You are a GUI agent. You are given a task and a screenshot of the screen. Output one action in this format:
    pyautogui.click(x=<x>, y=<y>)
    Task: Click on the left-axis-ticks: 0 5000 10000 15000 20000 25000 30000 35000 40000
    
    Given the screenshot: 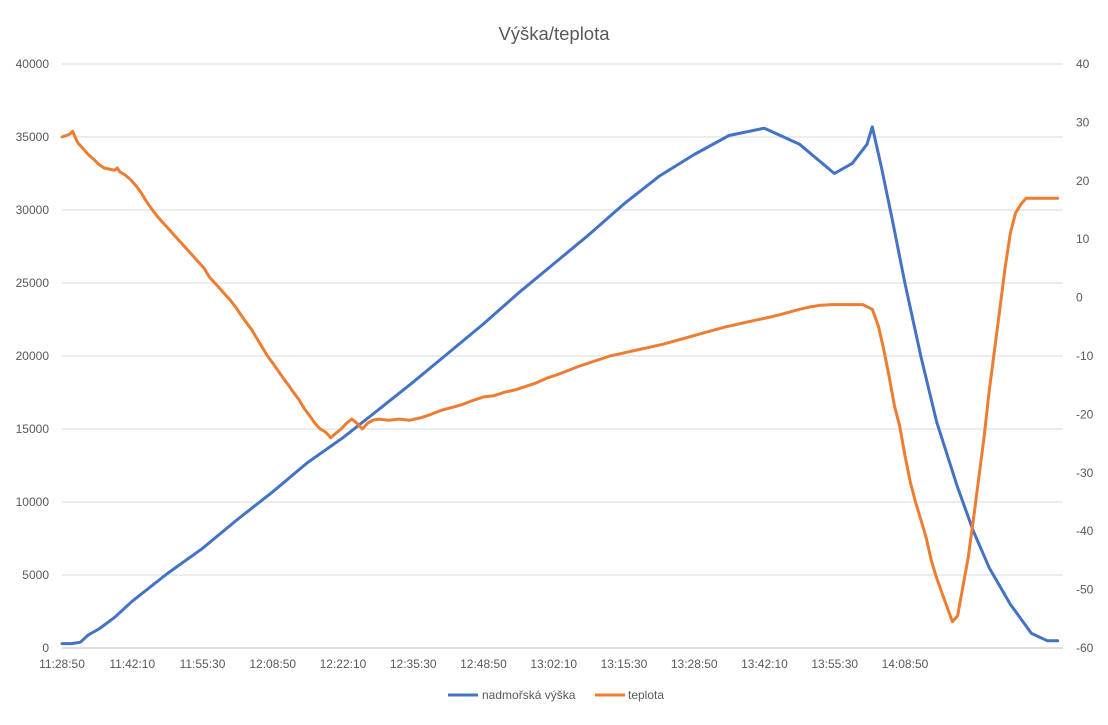 What is the action you would take?
    pyautogui.click(x=33, y=356)
    